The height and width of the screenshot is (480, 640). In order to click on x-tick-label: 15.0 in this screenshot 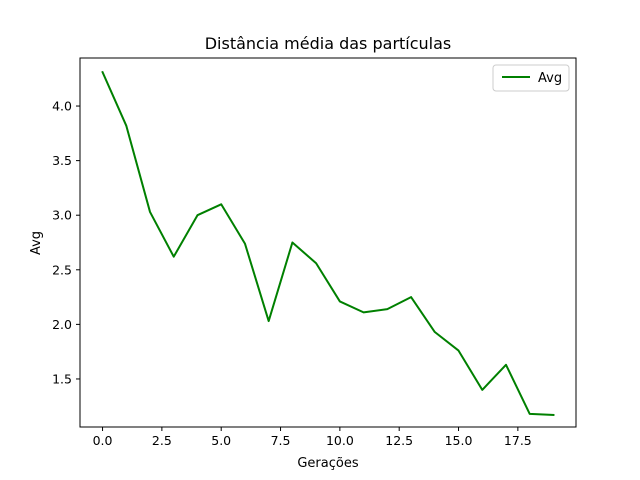, I will do `click(459, 440)`.